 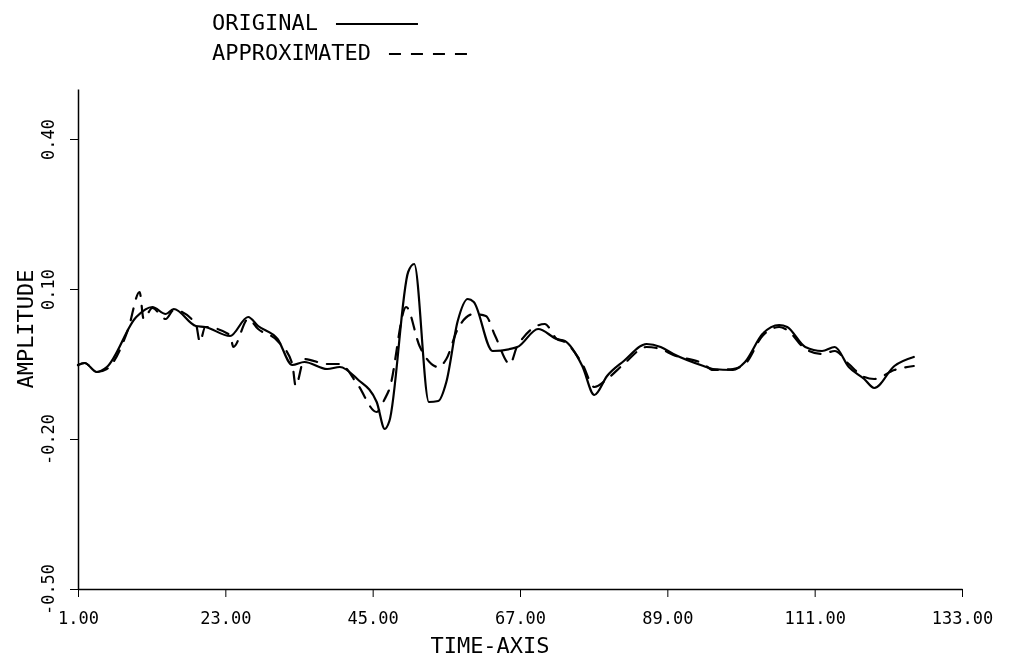 What do you see at coordinates (668, 617) in the screenshot?
I see `x-tick-label: 89.00` at bounding box center [668, 617].